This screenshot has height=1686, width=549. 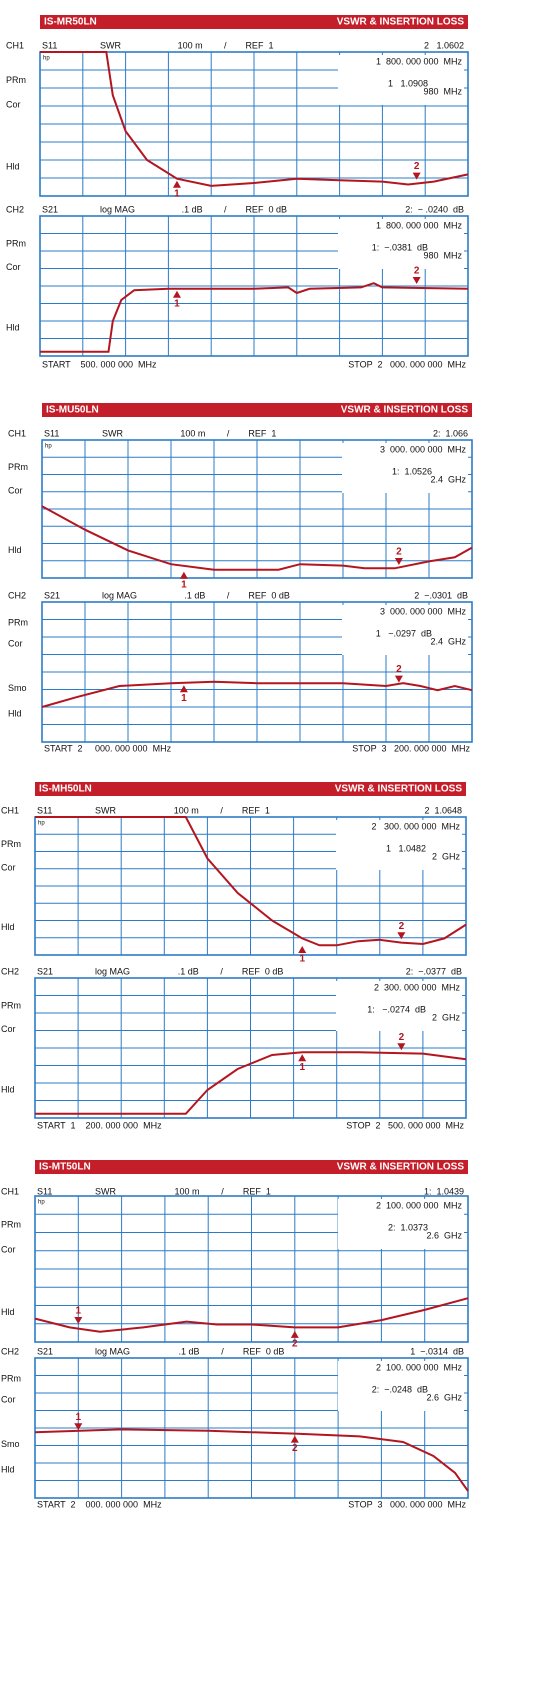 I want to click on panel-title: IS-MH50LN, so click(x=65, y=789).